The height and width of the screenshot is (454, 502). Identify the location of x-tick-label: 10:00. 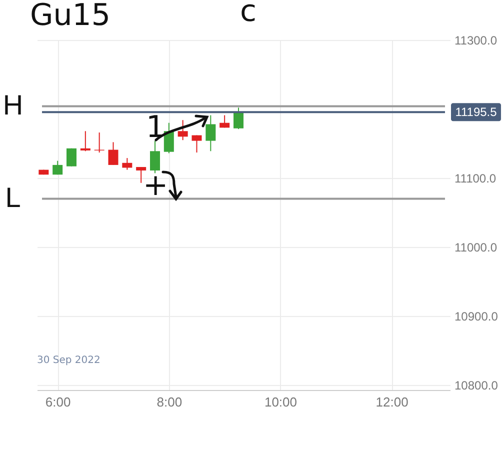
(281, 402).